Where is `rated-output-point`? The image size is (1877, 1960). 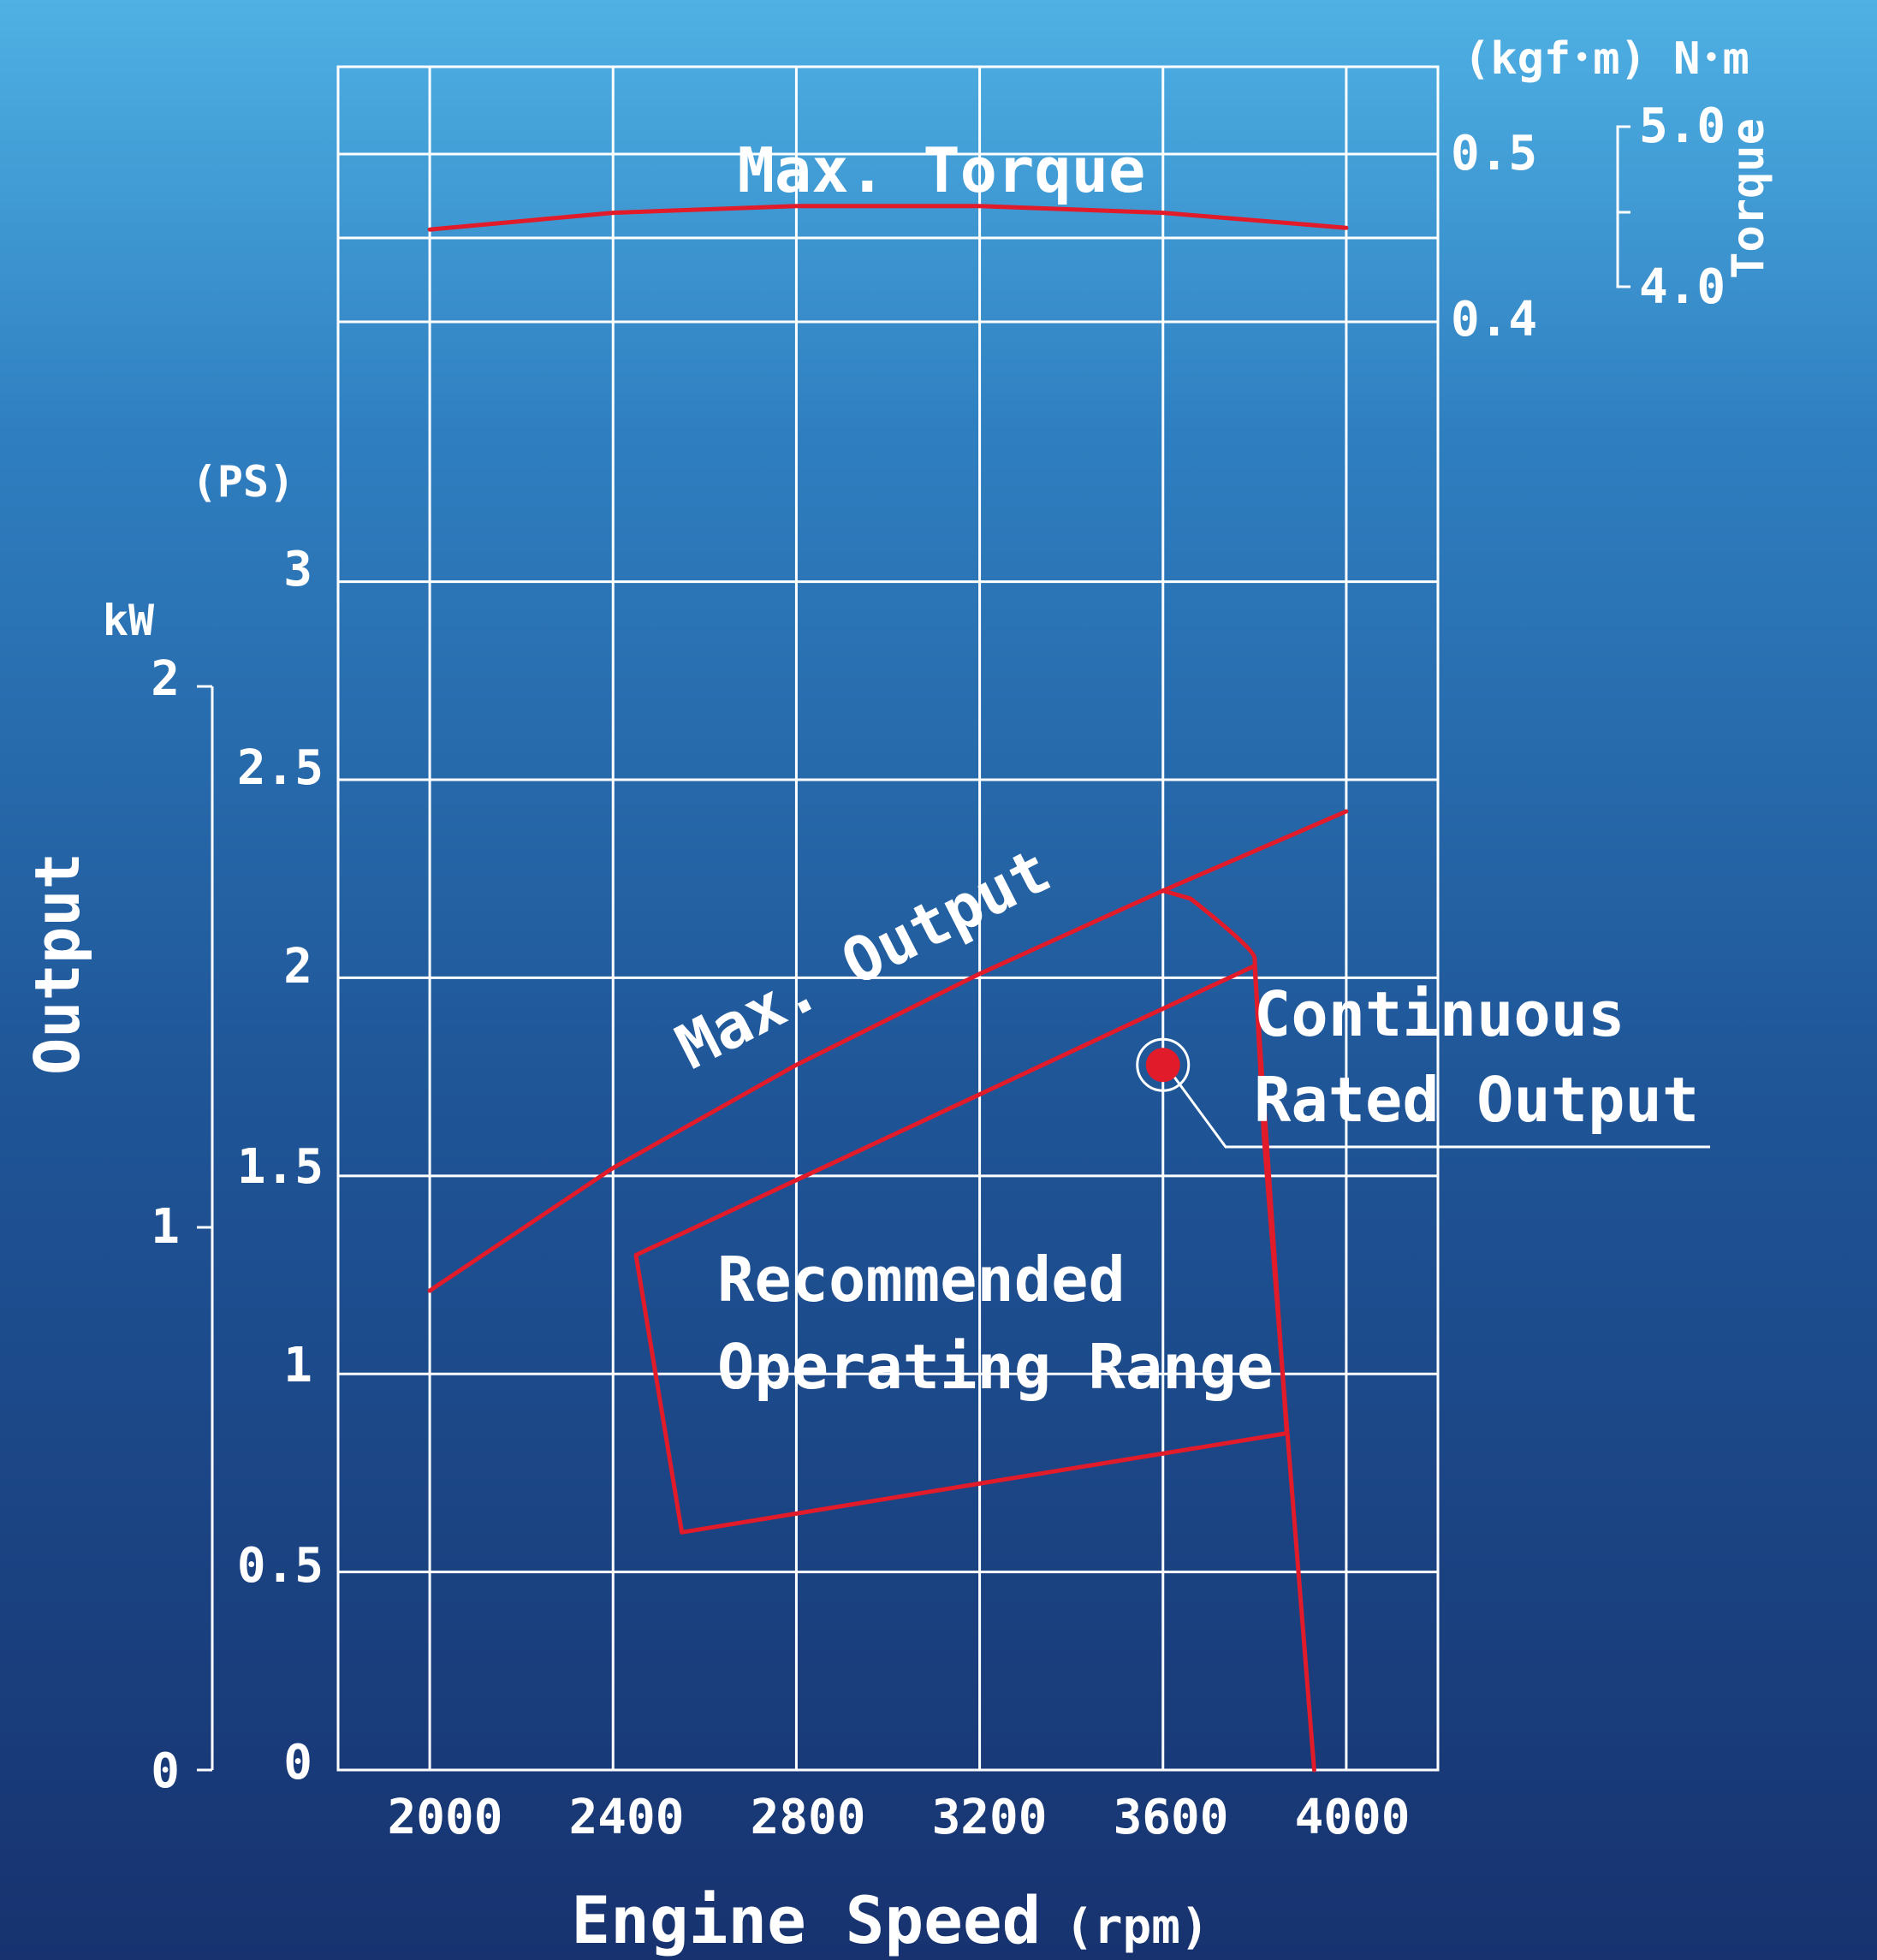
rated-output-point is located at coordinates (1162, 1065).